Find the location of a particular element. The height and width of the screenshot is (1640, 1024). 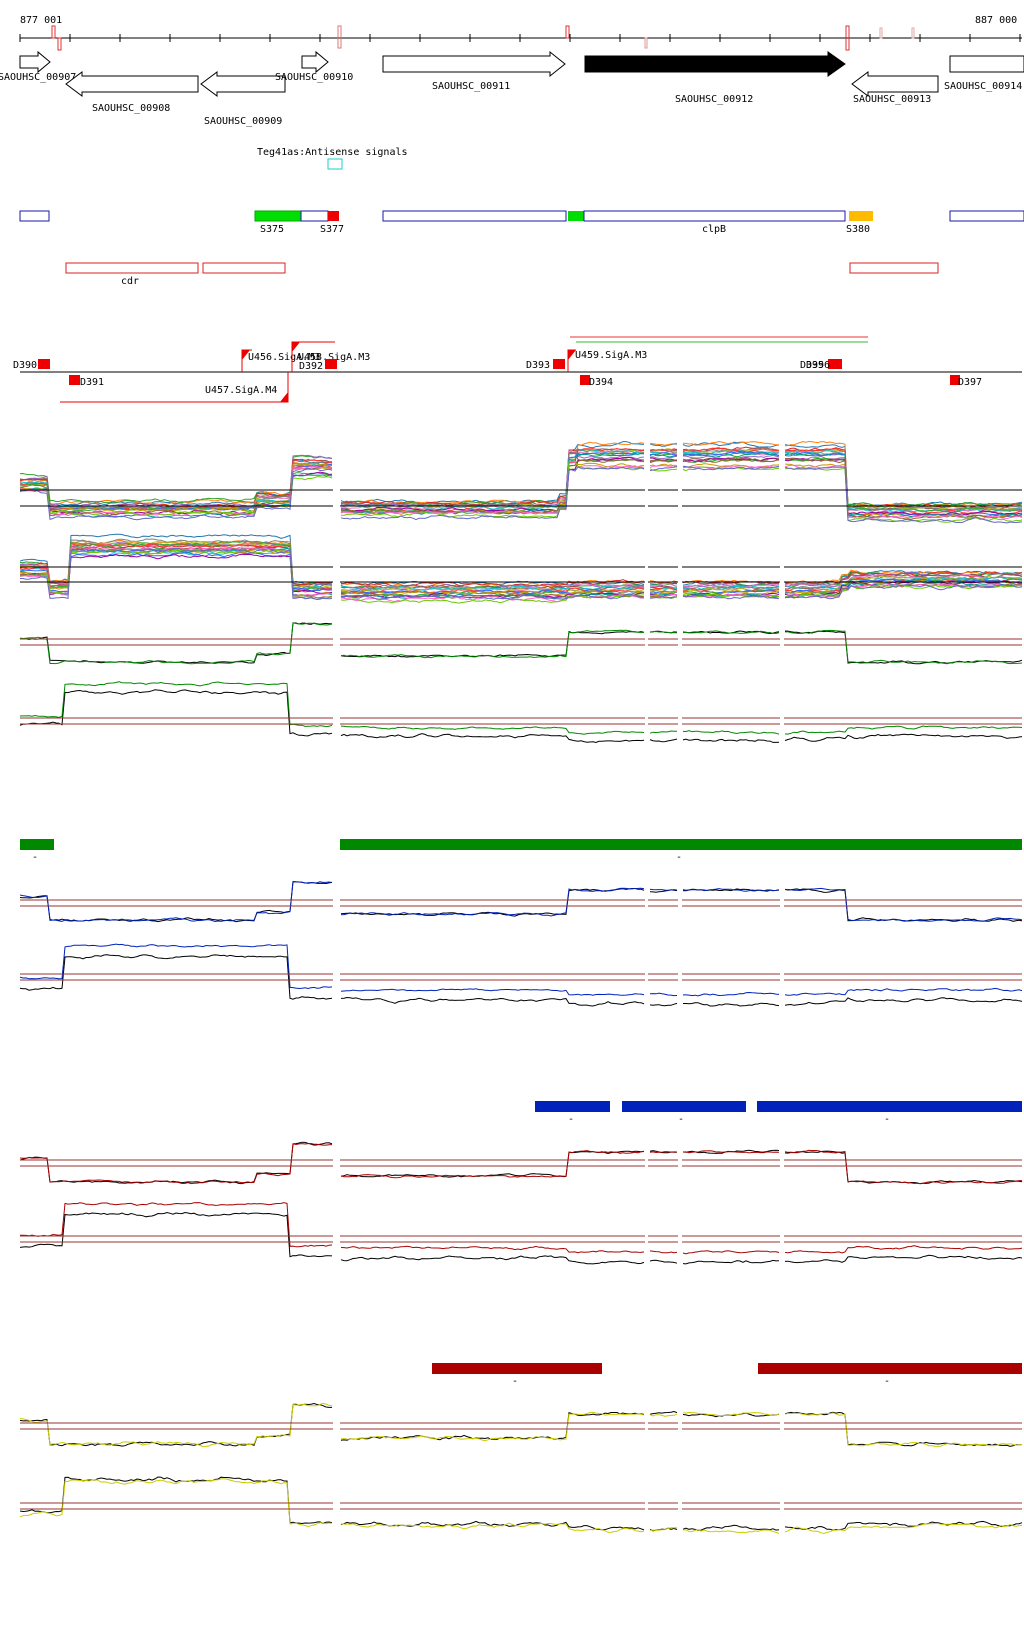

coord-end-label: 887 000 is located at coordinates (996, 20).